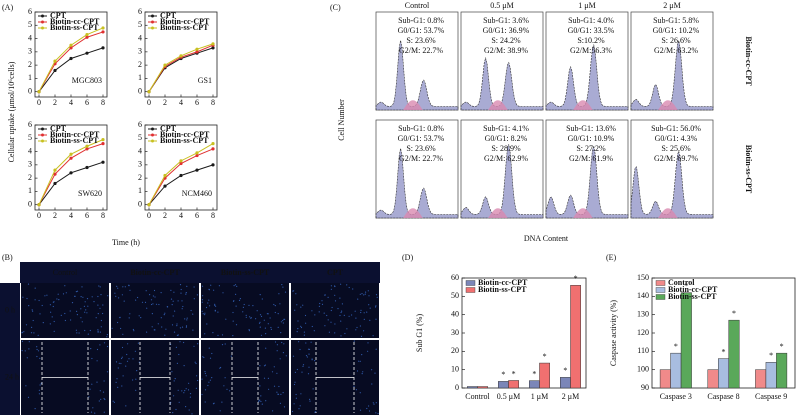 The image size is (800, 418). I want to click on series-line, so click(181, 185).